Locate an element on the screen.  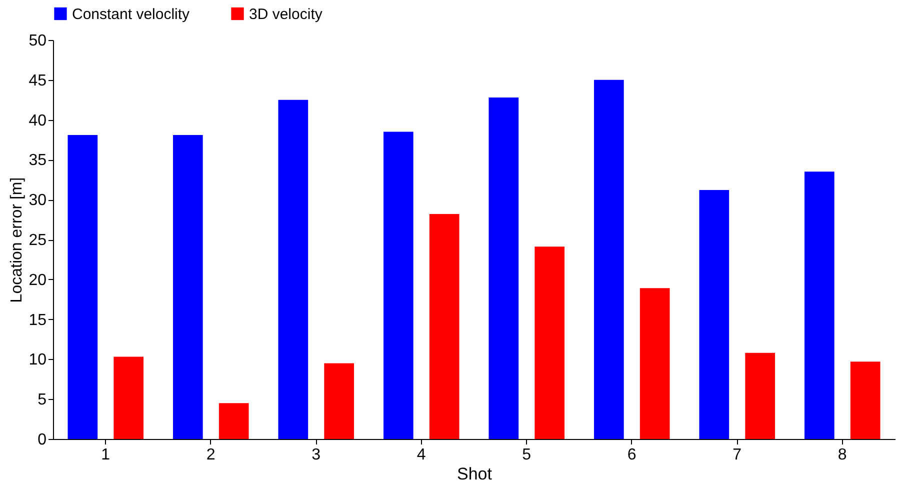
y-tick-label: 35 is located at coordinates (37, 161).